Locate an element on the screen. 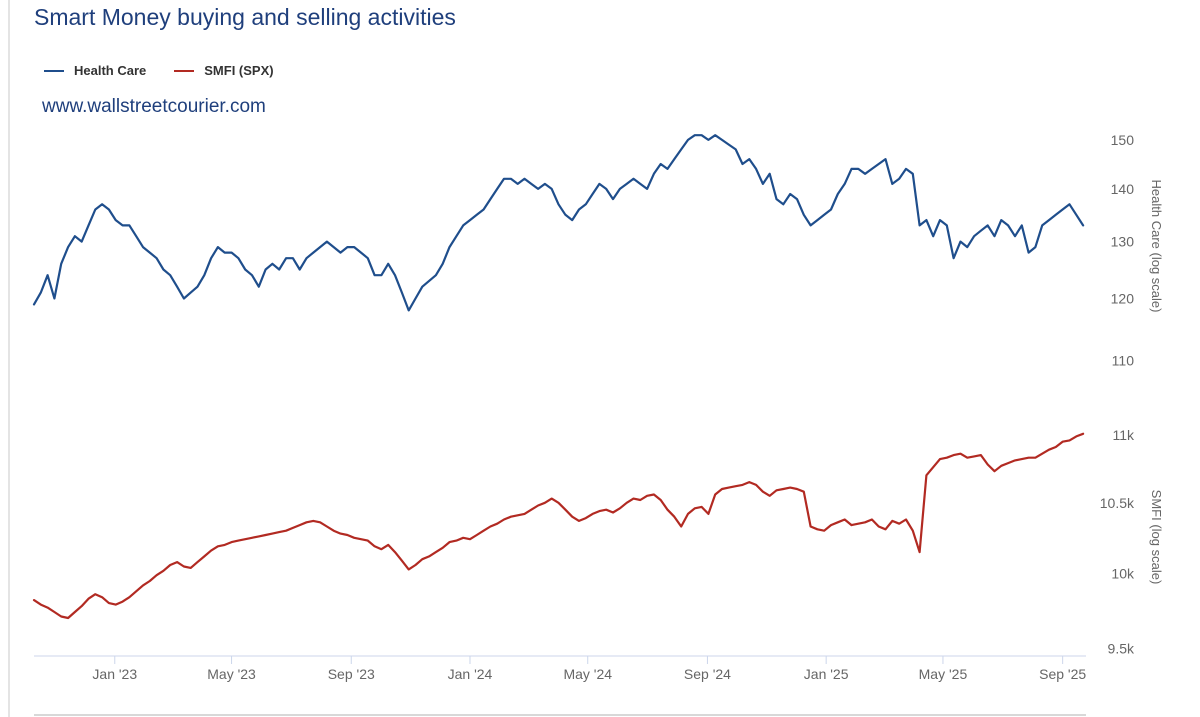 The height and width of the screenshot is (717, 1200). y-tick-label-hc: 110 is located at coordinates (1123, 360).